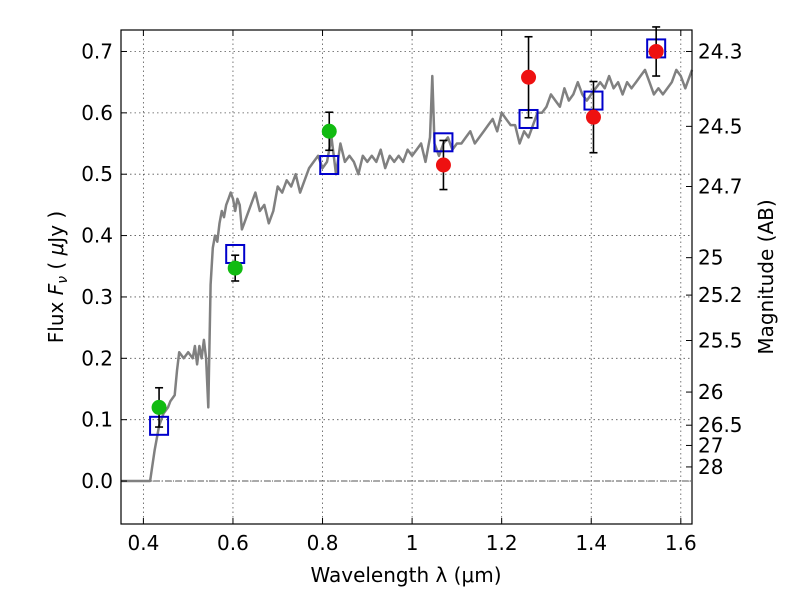 Image resolution: width=800 pixels, height=600 pixels. Describe the element at coordinates (97, 420) in the screenshot. I see `y-tick-label: 0.1` at that location.